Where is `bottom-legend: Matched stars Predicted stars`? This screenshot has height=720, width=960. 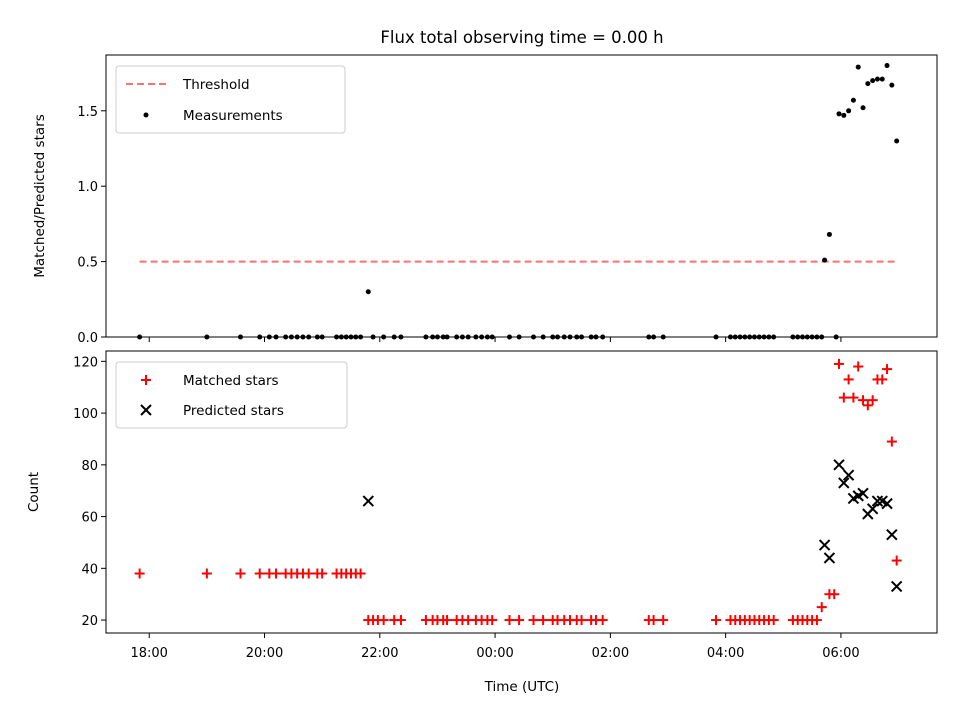
bottom-legend: Matched stars Predicted stars is located at coordinates (231, 395).